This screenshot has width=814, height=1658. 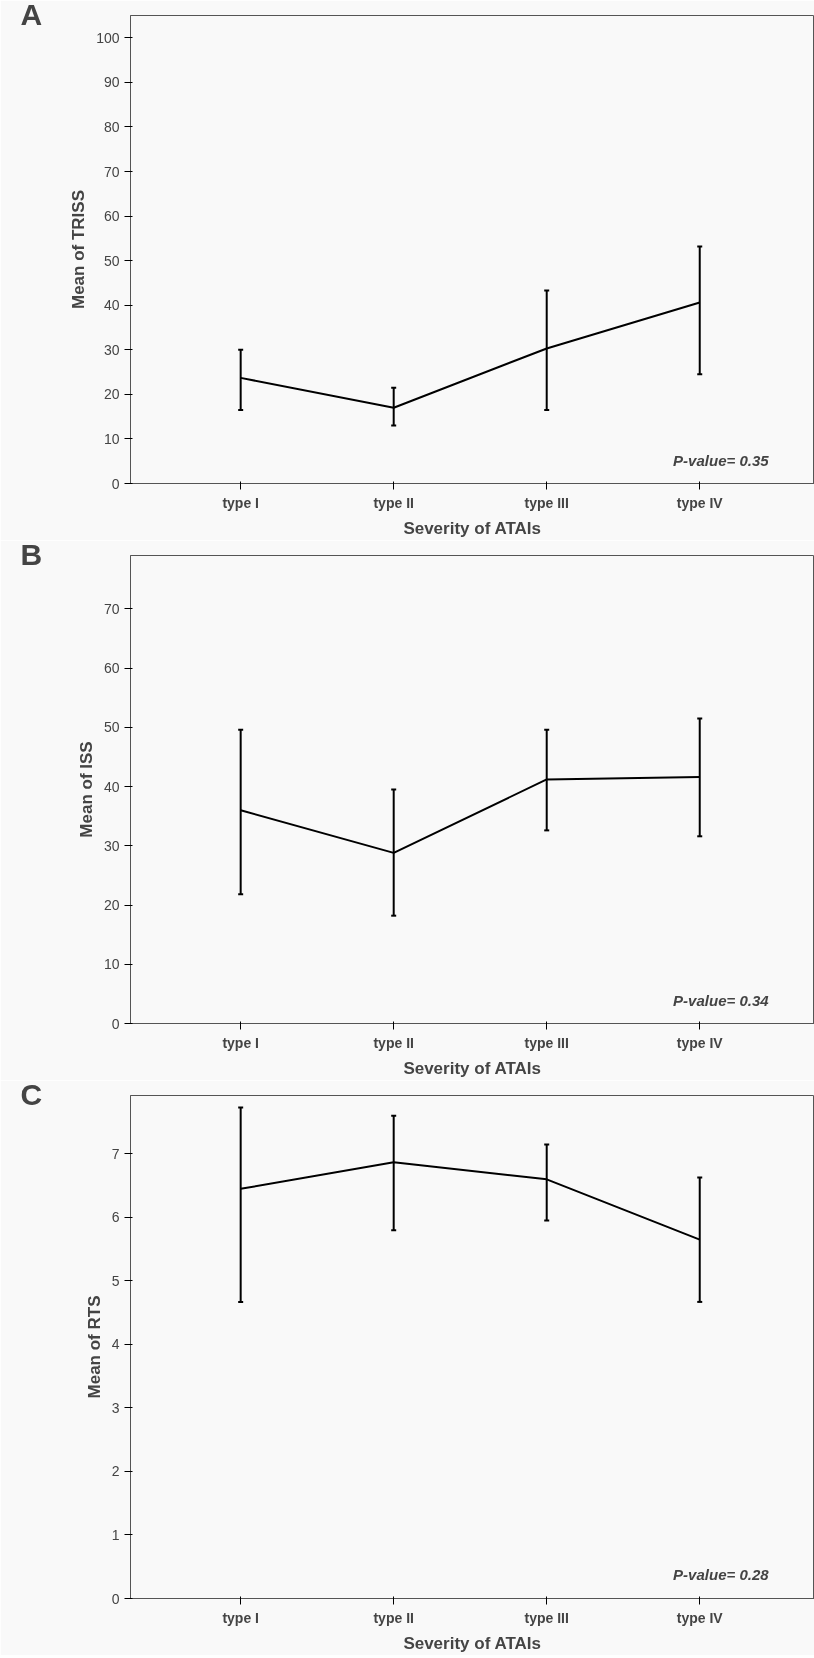 I want to click on y-tick-label: 6, so click(x=115, y=1217).